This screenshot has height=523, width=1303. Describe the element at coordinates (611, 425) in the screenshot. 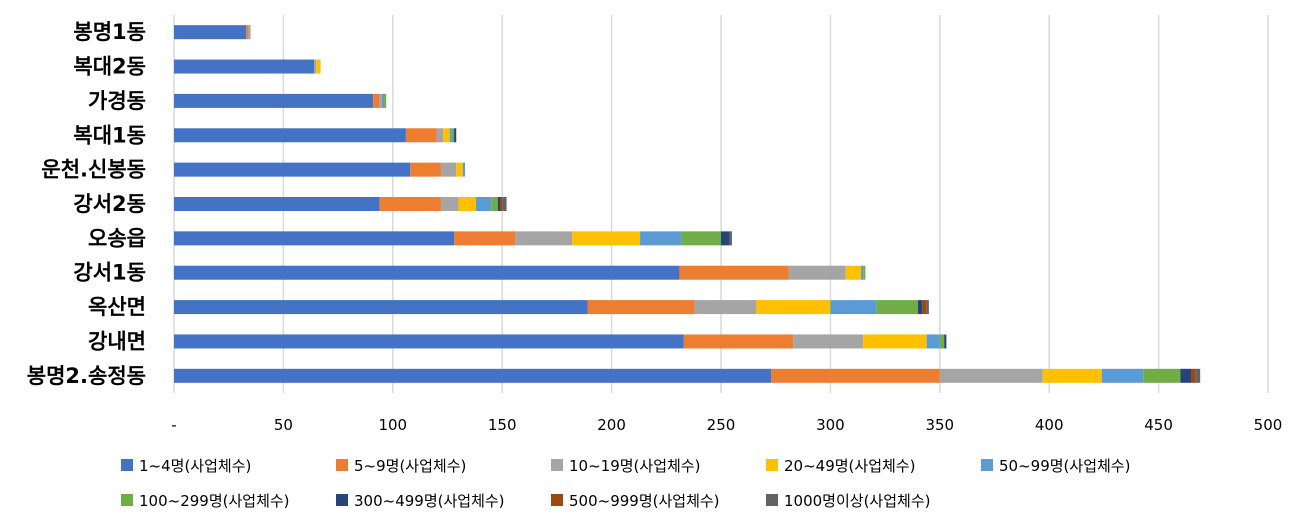

I see `x-tick-label: 200` at that location.